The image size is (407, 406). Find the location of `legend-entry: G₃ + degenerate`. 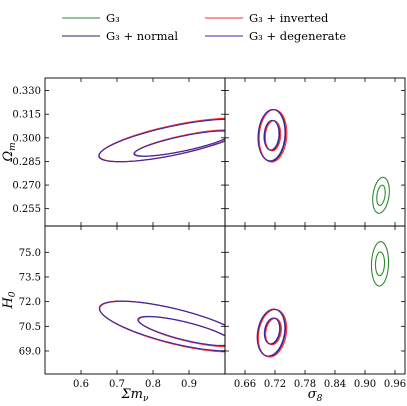

legend-entry: G₃ + degenerate is located at coordinates (275, 36).